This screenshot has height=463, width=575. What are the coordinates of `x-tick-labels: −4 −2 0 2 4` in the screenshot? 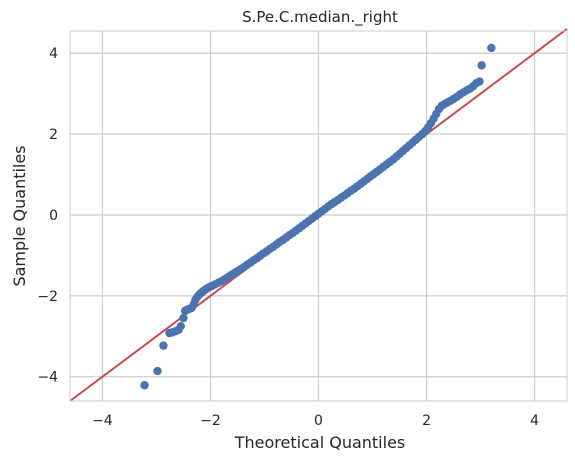 It's located at (315, 421).